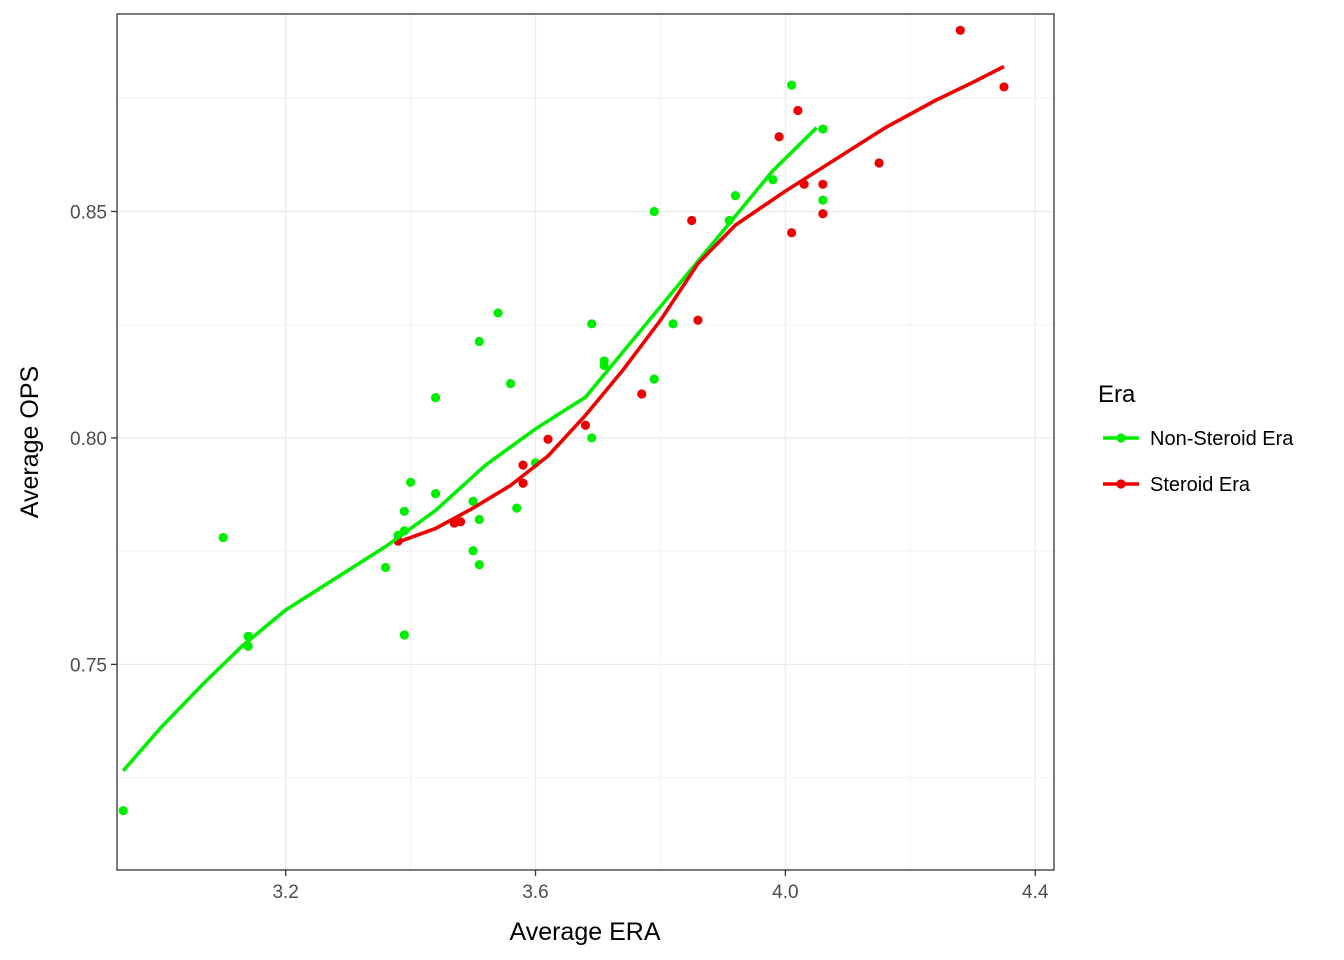 The height and width of the screenshot is (960, 1344). What do you see at coordinates (1198, 462) in the screenshot?
I see `legend-items: Non-Steroid Era Steroid Era` at bounding box center [1198, 462].